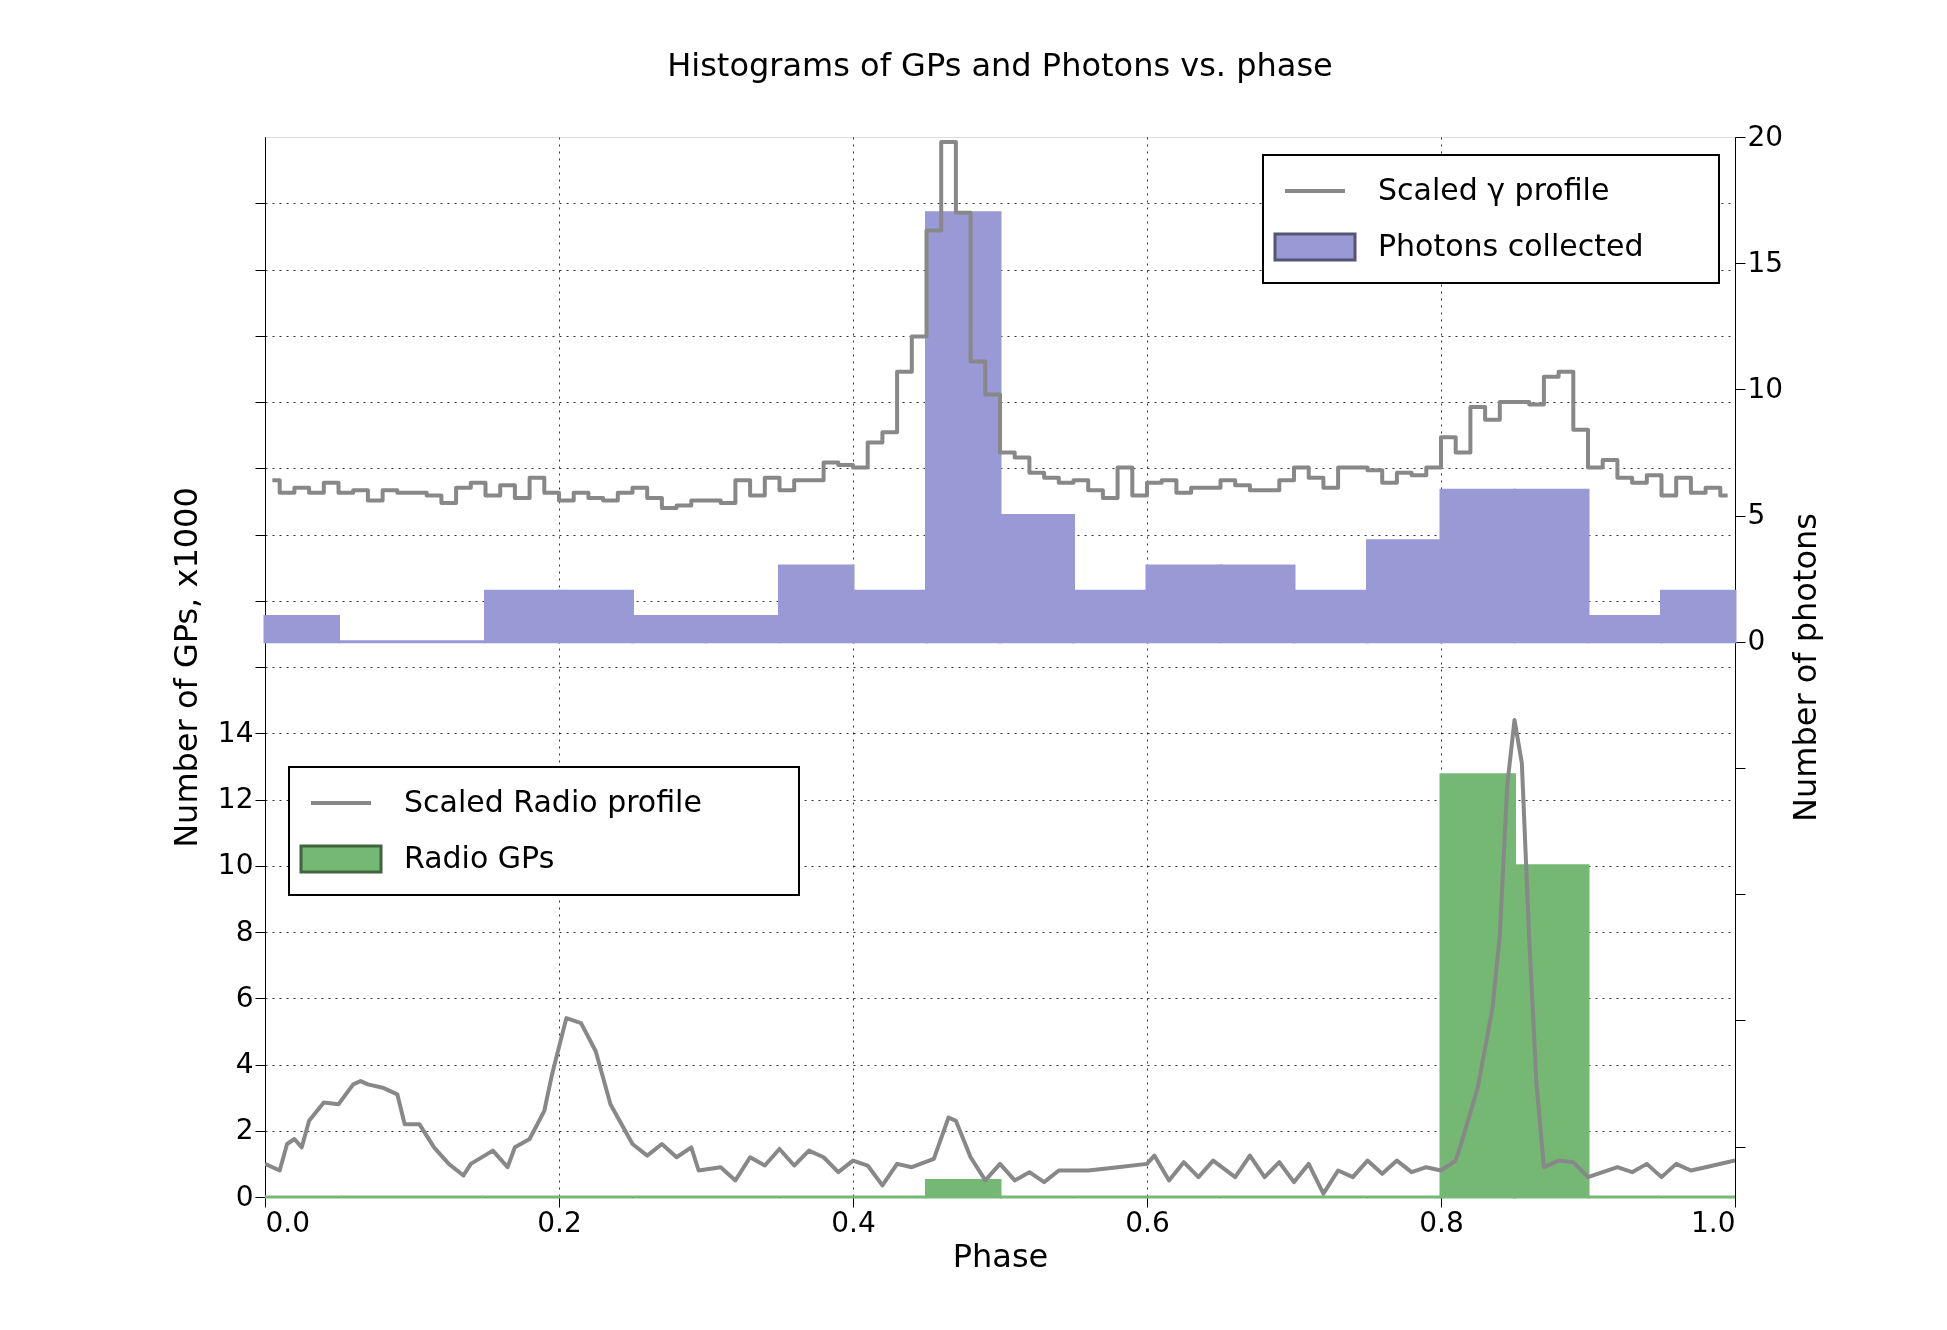  What do you see at coordinates (1805, 667) in the screenshot?
I see `y2-axis-title: Number of photons` at bounding box center [1805, 667].